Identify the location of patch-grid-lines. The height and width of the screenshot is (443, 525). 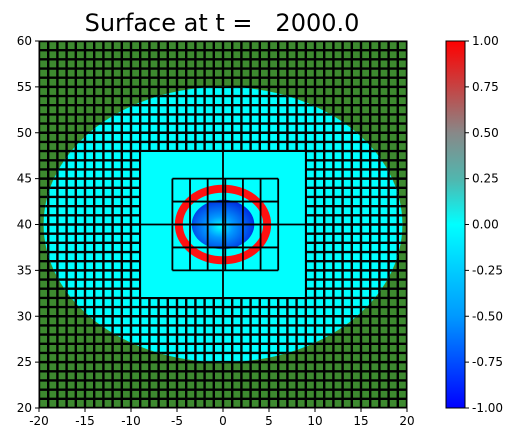
(223, 224).